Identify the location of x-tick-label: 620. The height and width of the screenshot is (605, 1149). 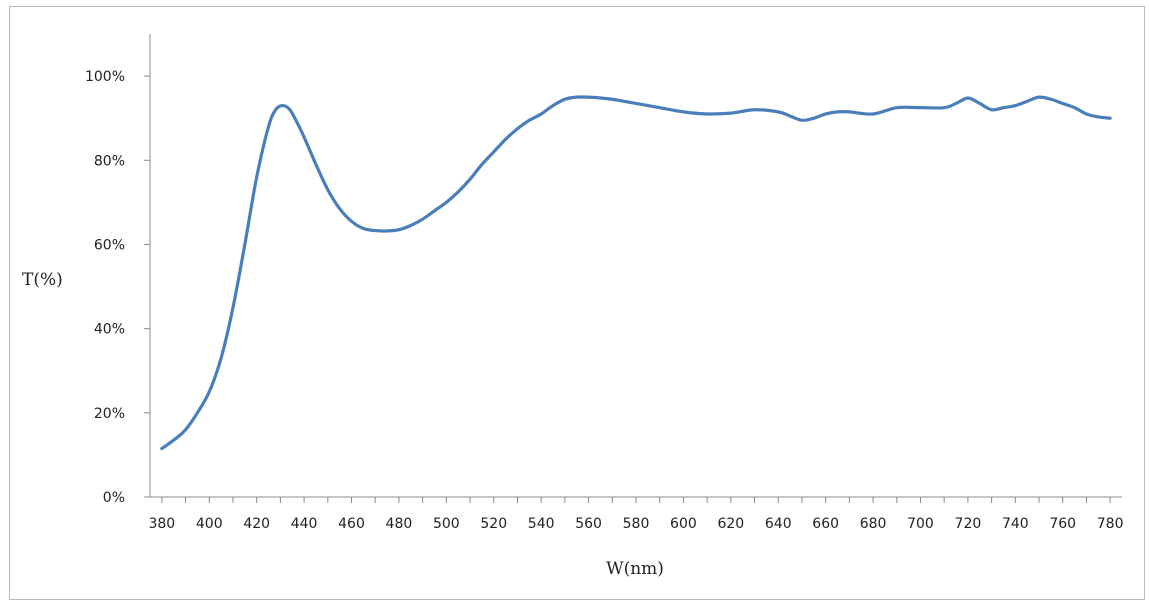
(730, 524).